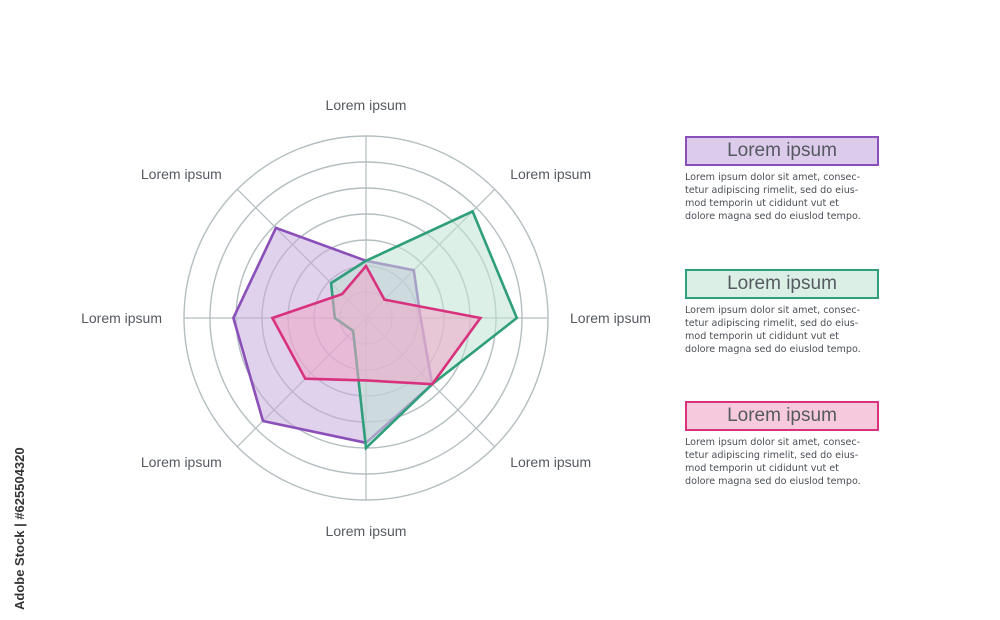 The height and width of the screenshot is (620, 1000). I want to click on radar-series-layer, so click(375, 330).